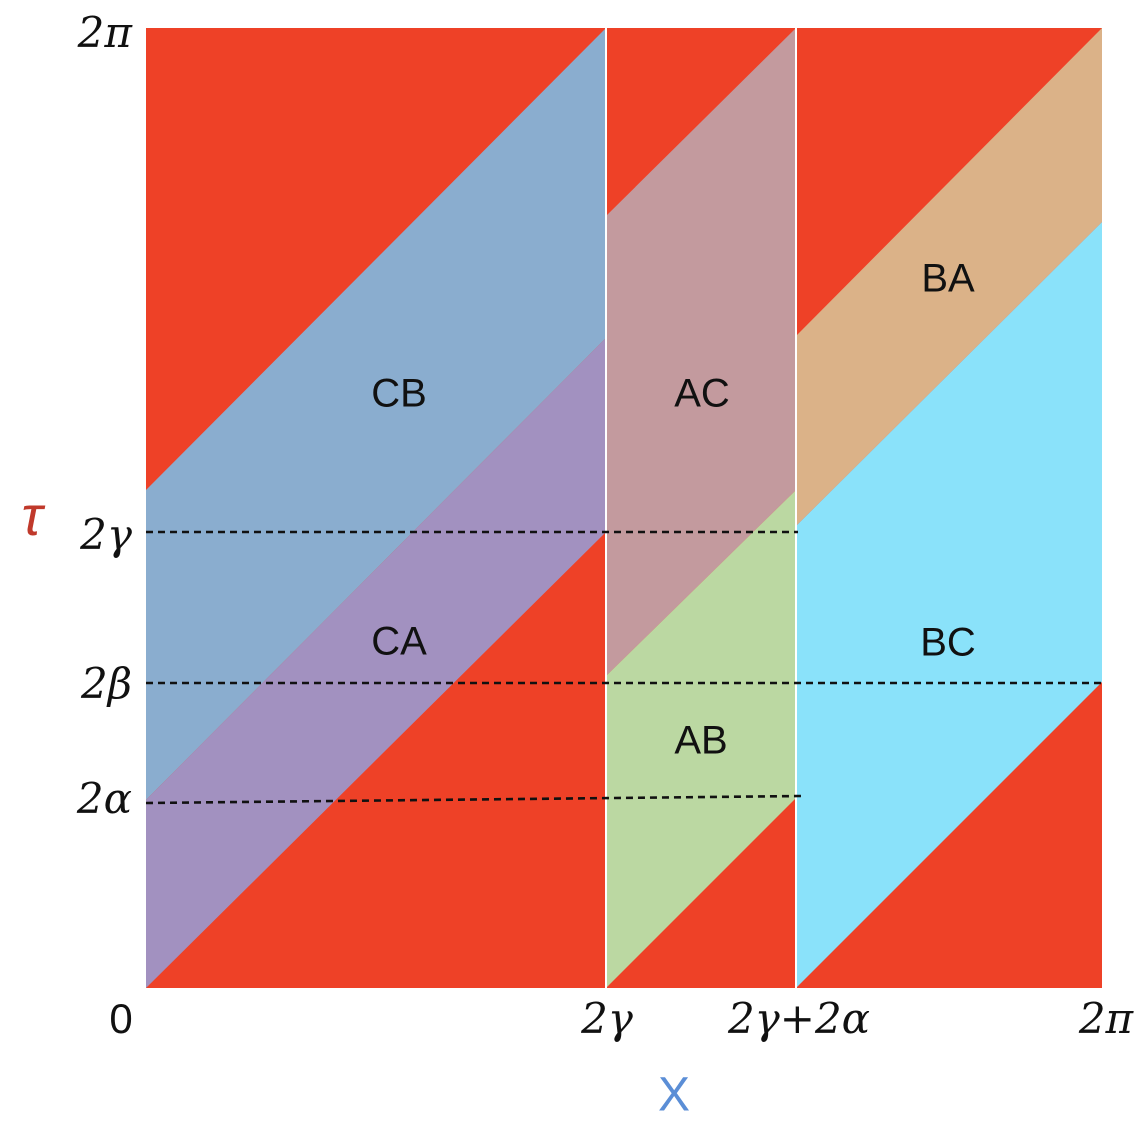  What do you see at coordinates (607, 1018) in the screenshot?
I see `x-tick-2gamma: 2γ` at bounding box center [607, 1018].